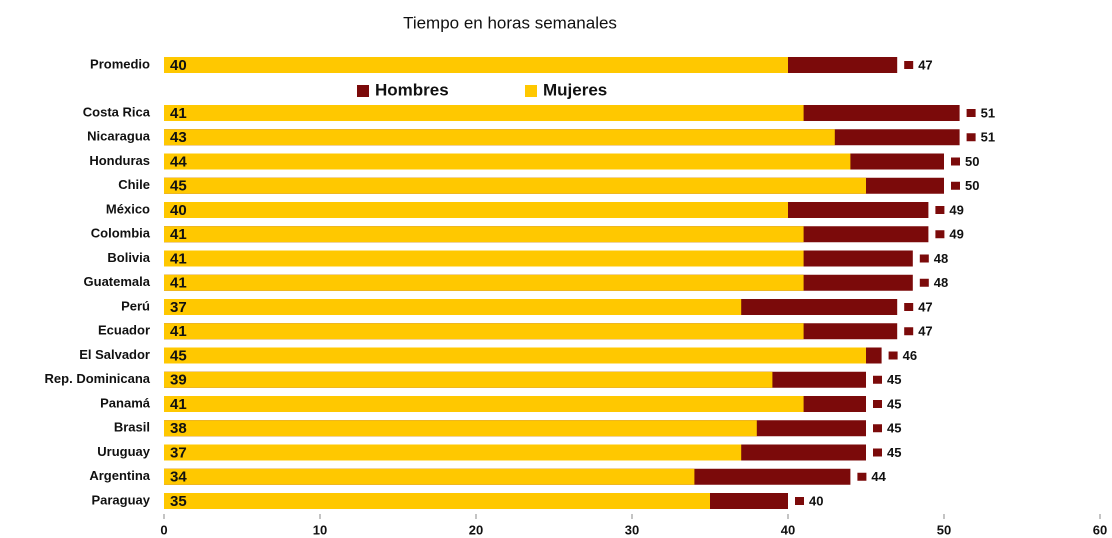 Image resolution: width=1112 pixels, height=538 pixels. Describe the element at coordinates (788, 529) in the screenshot. I see `x-tick-label: 40` at that location.